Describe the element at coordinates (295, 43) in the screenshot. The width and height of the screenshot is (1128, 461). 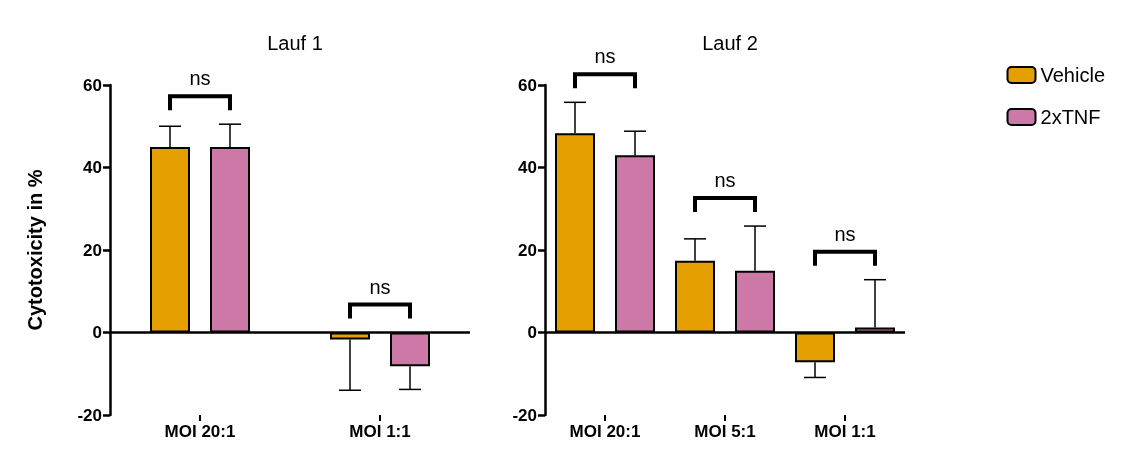
I see `chart-title: Lauf 1` at that location.